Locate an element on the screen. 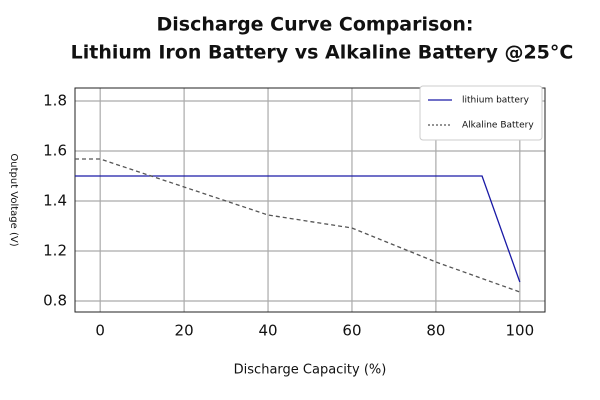 This screenshot has height=400, width=600. y-tick-label: 0.8 is located at coordinates (55, 301).